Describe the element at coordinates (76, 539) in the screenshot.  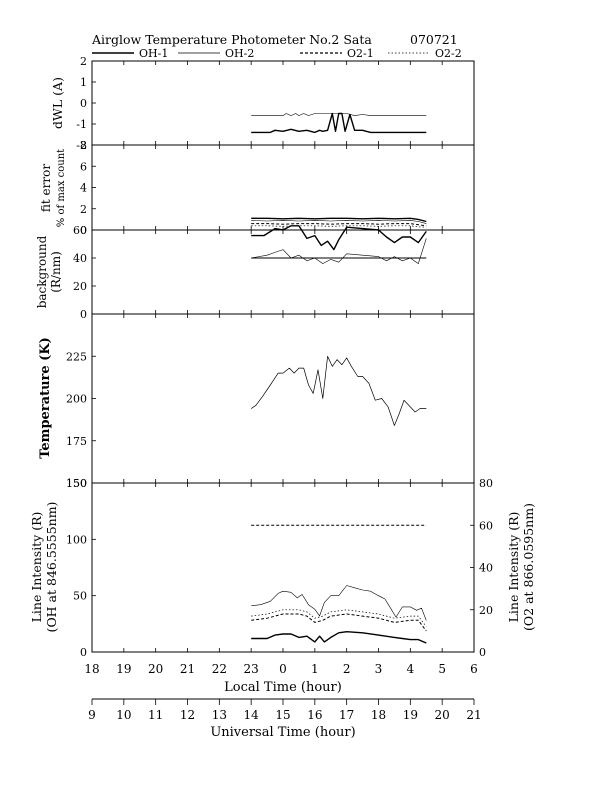
I see `ytick-label: 100` at that location.